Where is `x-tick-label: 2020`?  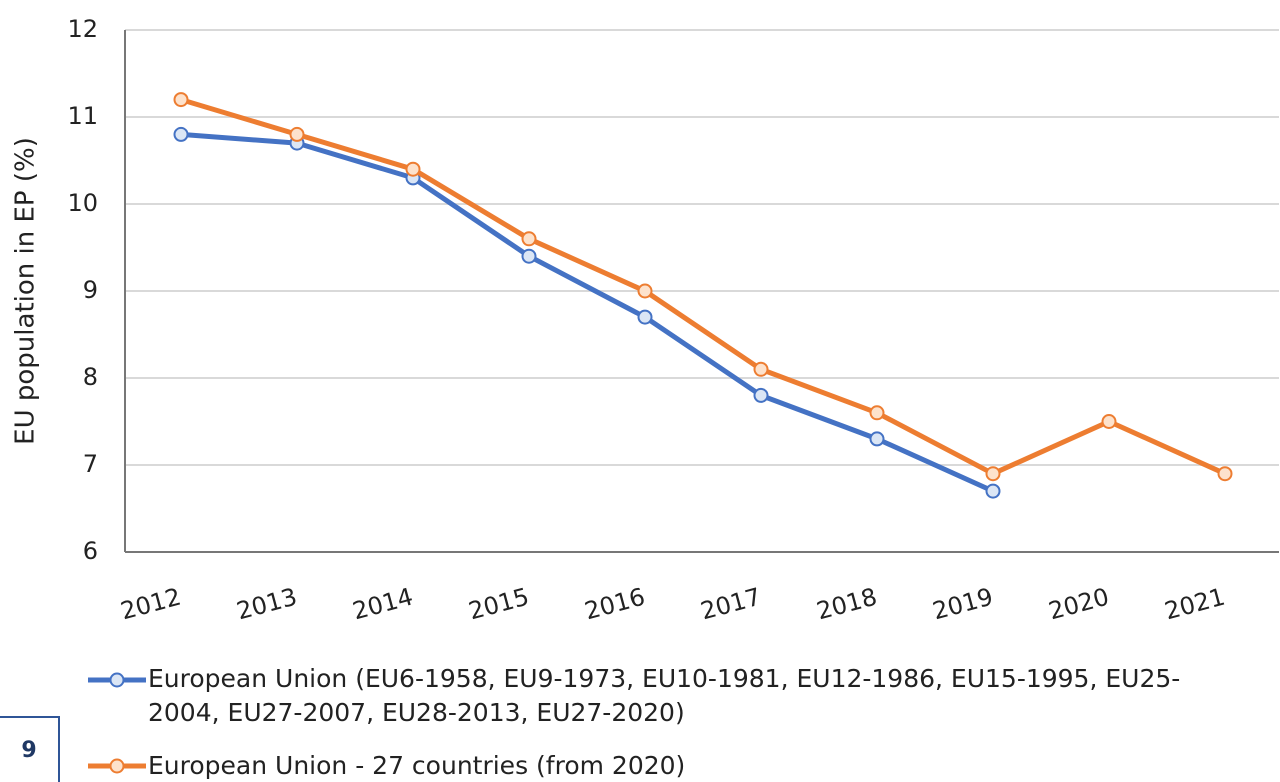 x-tick-label: 2020 is located at coordinates (1079, 604).